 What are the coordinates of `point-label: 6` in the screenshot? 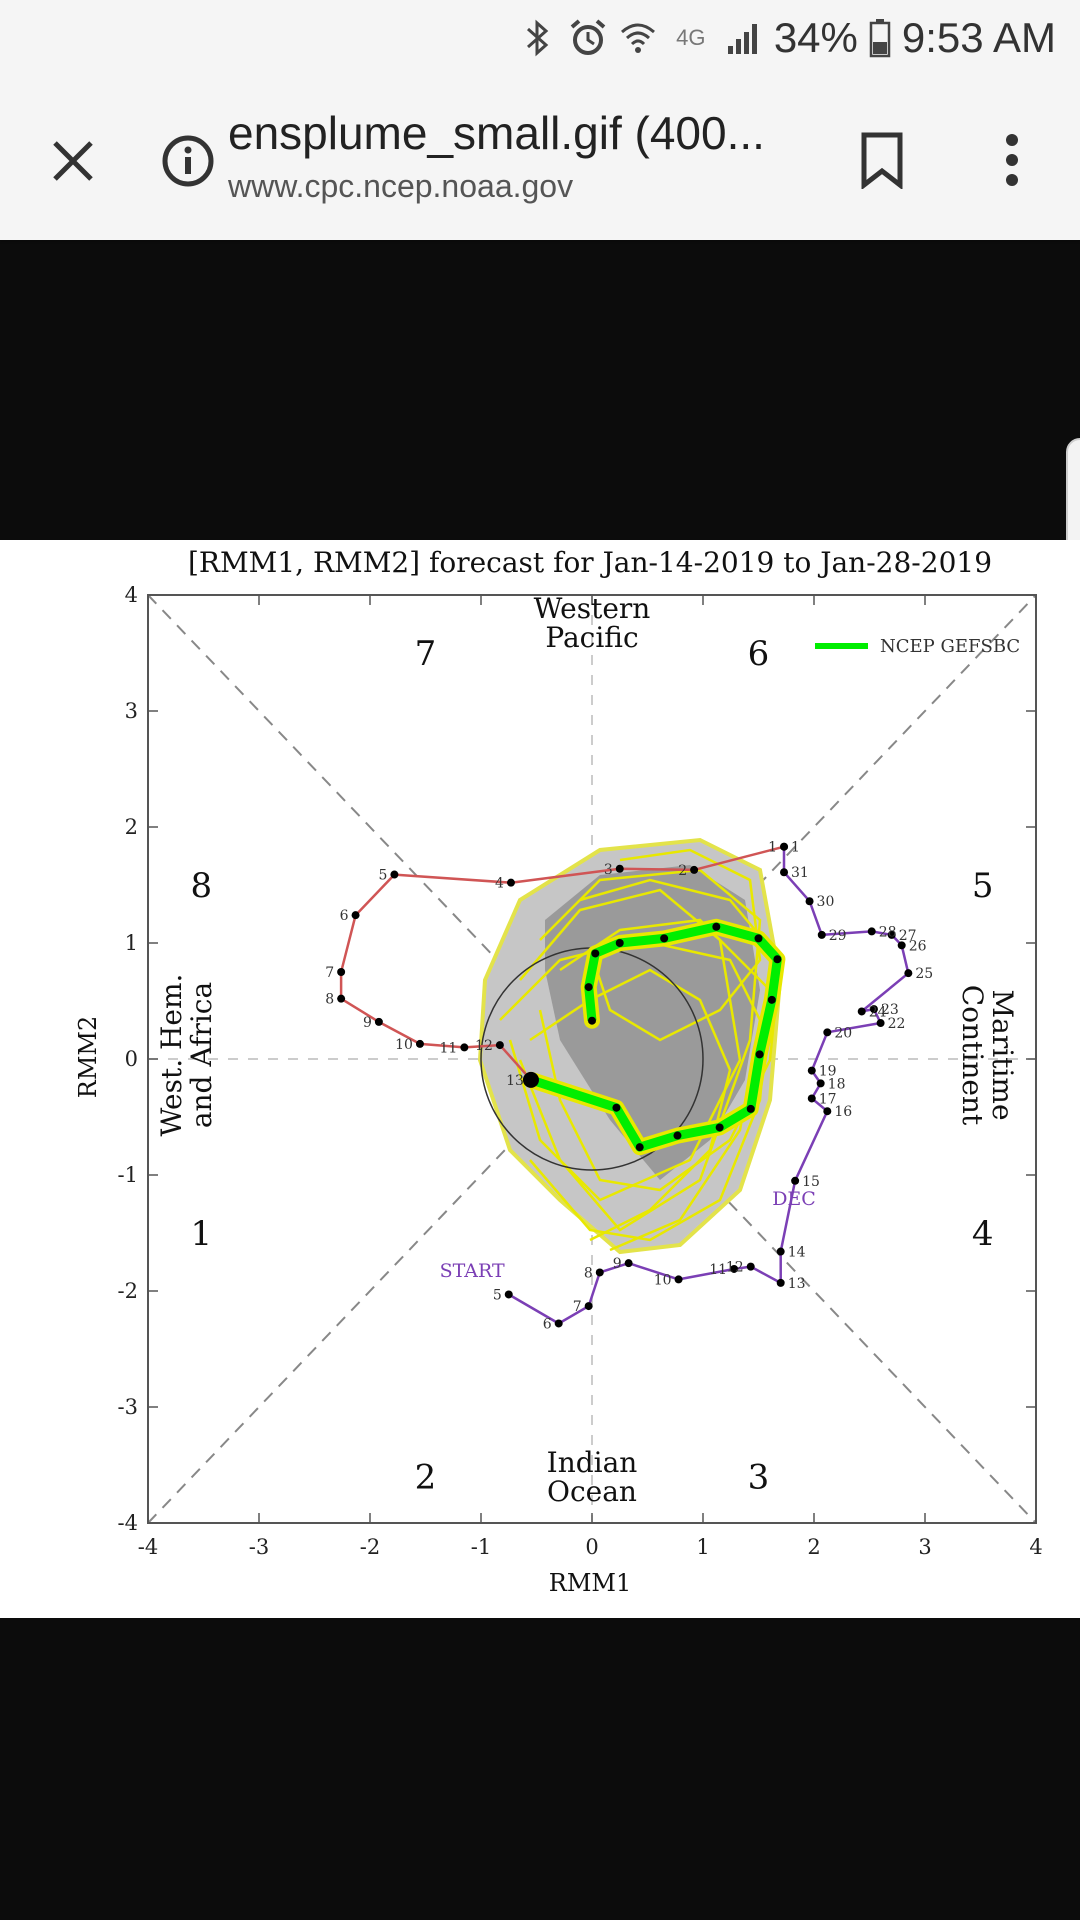 It's located at (547, 1324).